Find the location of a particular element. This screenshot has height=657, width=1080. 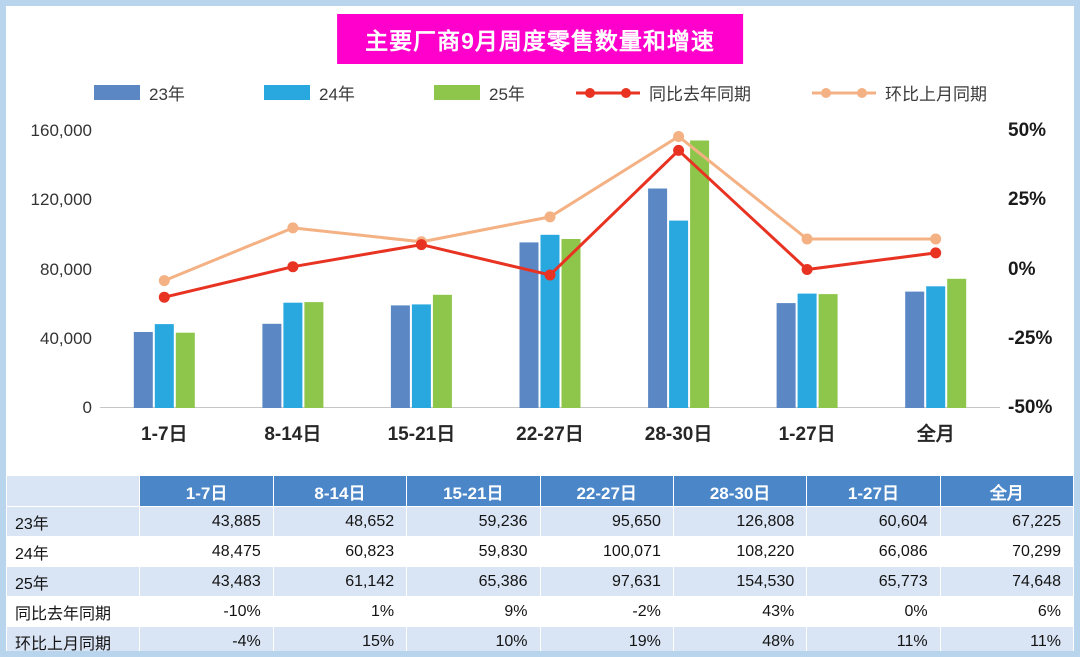

x-axis-label: 28-30日 is located at coordinates (678, 434).